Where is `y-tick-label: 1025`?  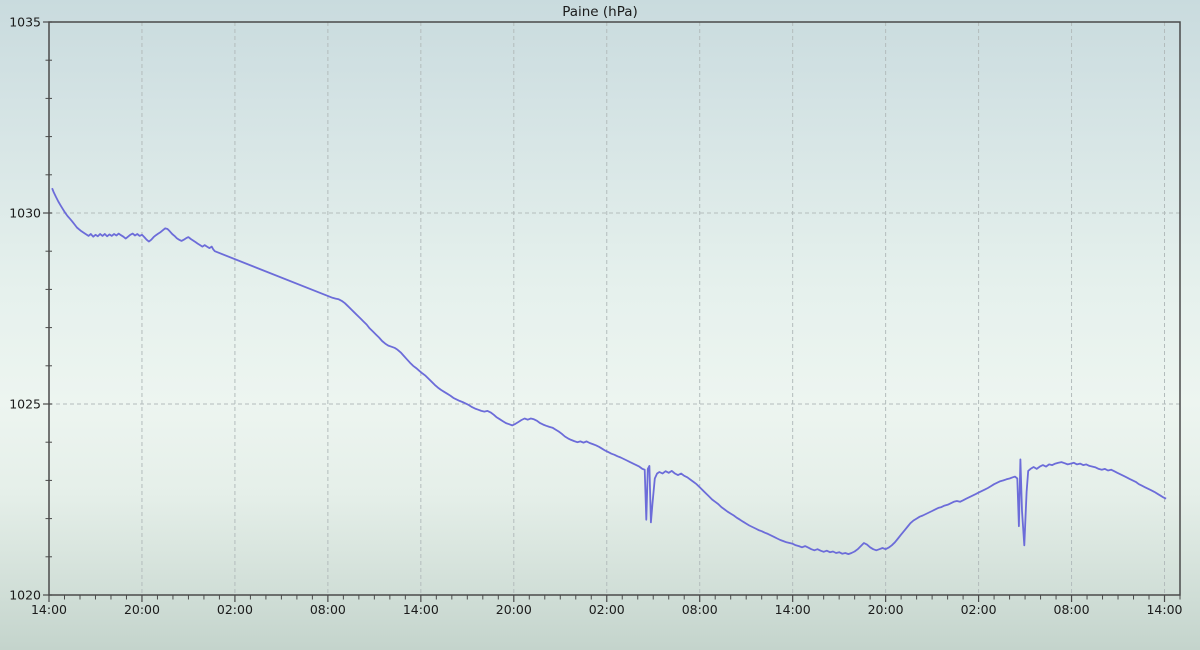 y-tick-label: 1025 is located at coordinates (25, 403).